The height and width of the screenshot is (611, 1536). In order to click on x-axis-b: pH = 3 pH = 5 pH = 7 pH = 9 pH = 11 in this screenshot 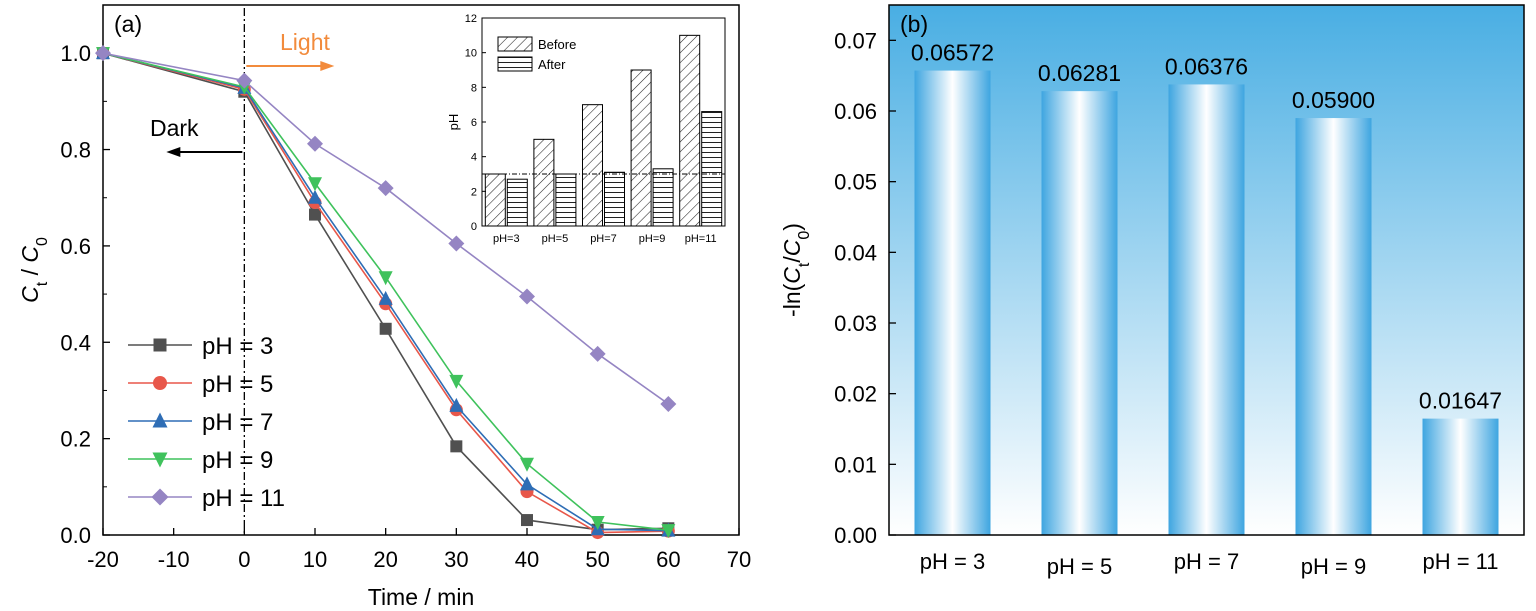, I will do `click(1209, 564)`.